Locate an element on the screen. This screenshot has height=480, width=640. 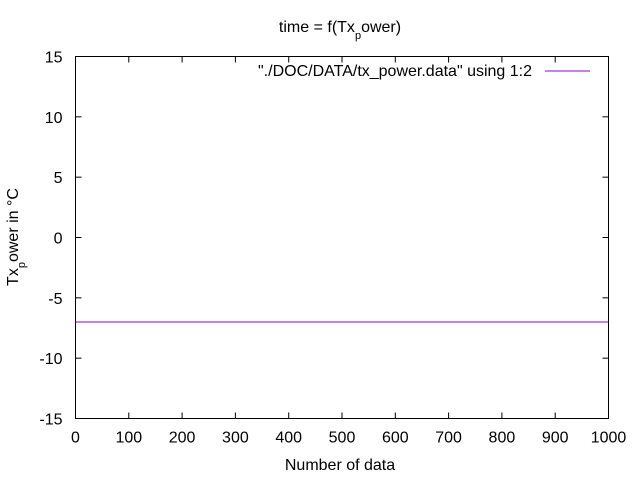
x-tick-label: 0 is located at coordinates (75, 438).